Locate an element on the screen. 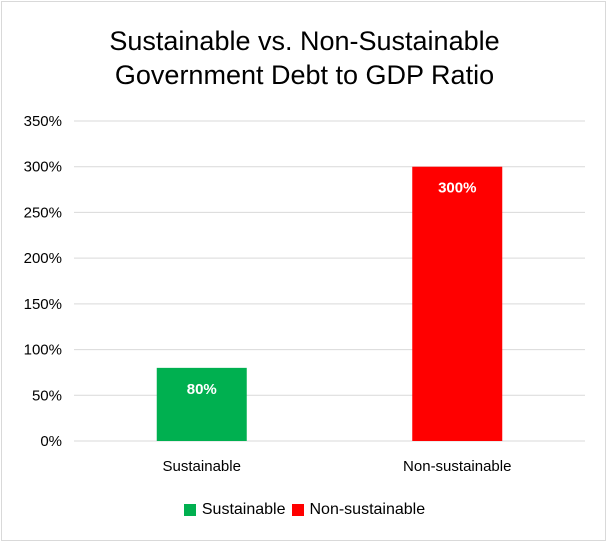 This screenshot has width=609, height=544. legend-label-sustainable: Sustainable is located at coordinates (243, 509).